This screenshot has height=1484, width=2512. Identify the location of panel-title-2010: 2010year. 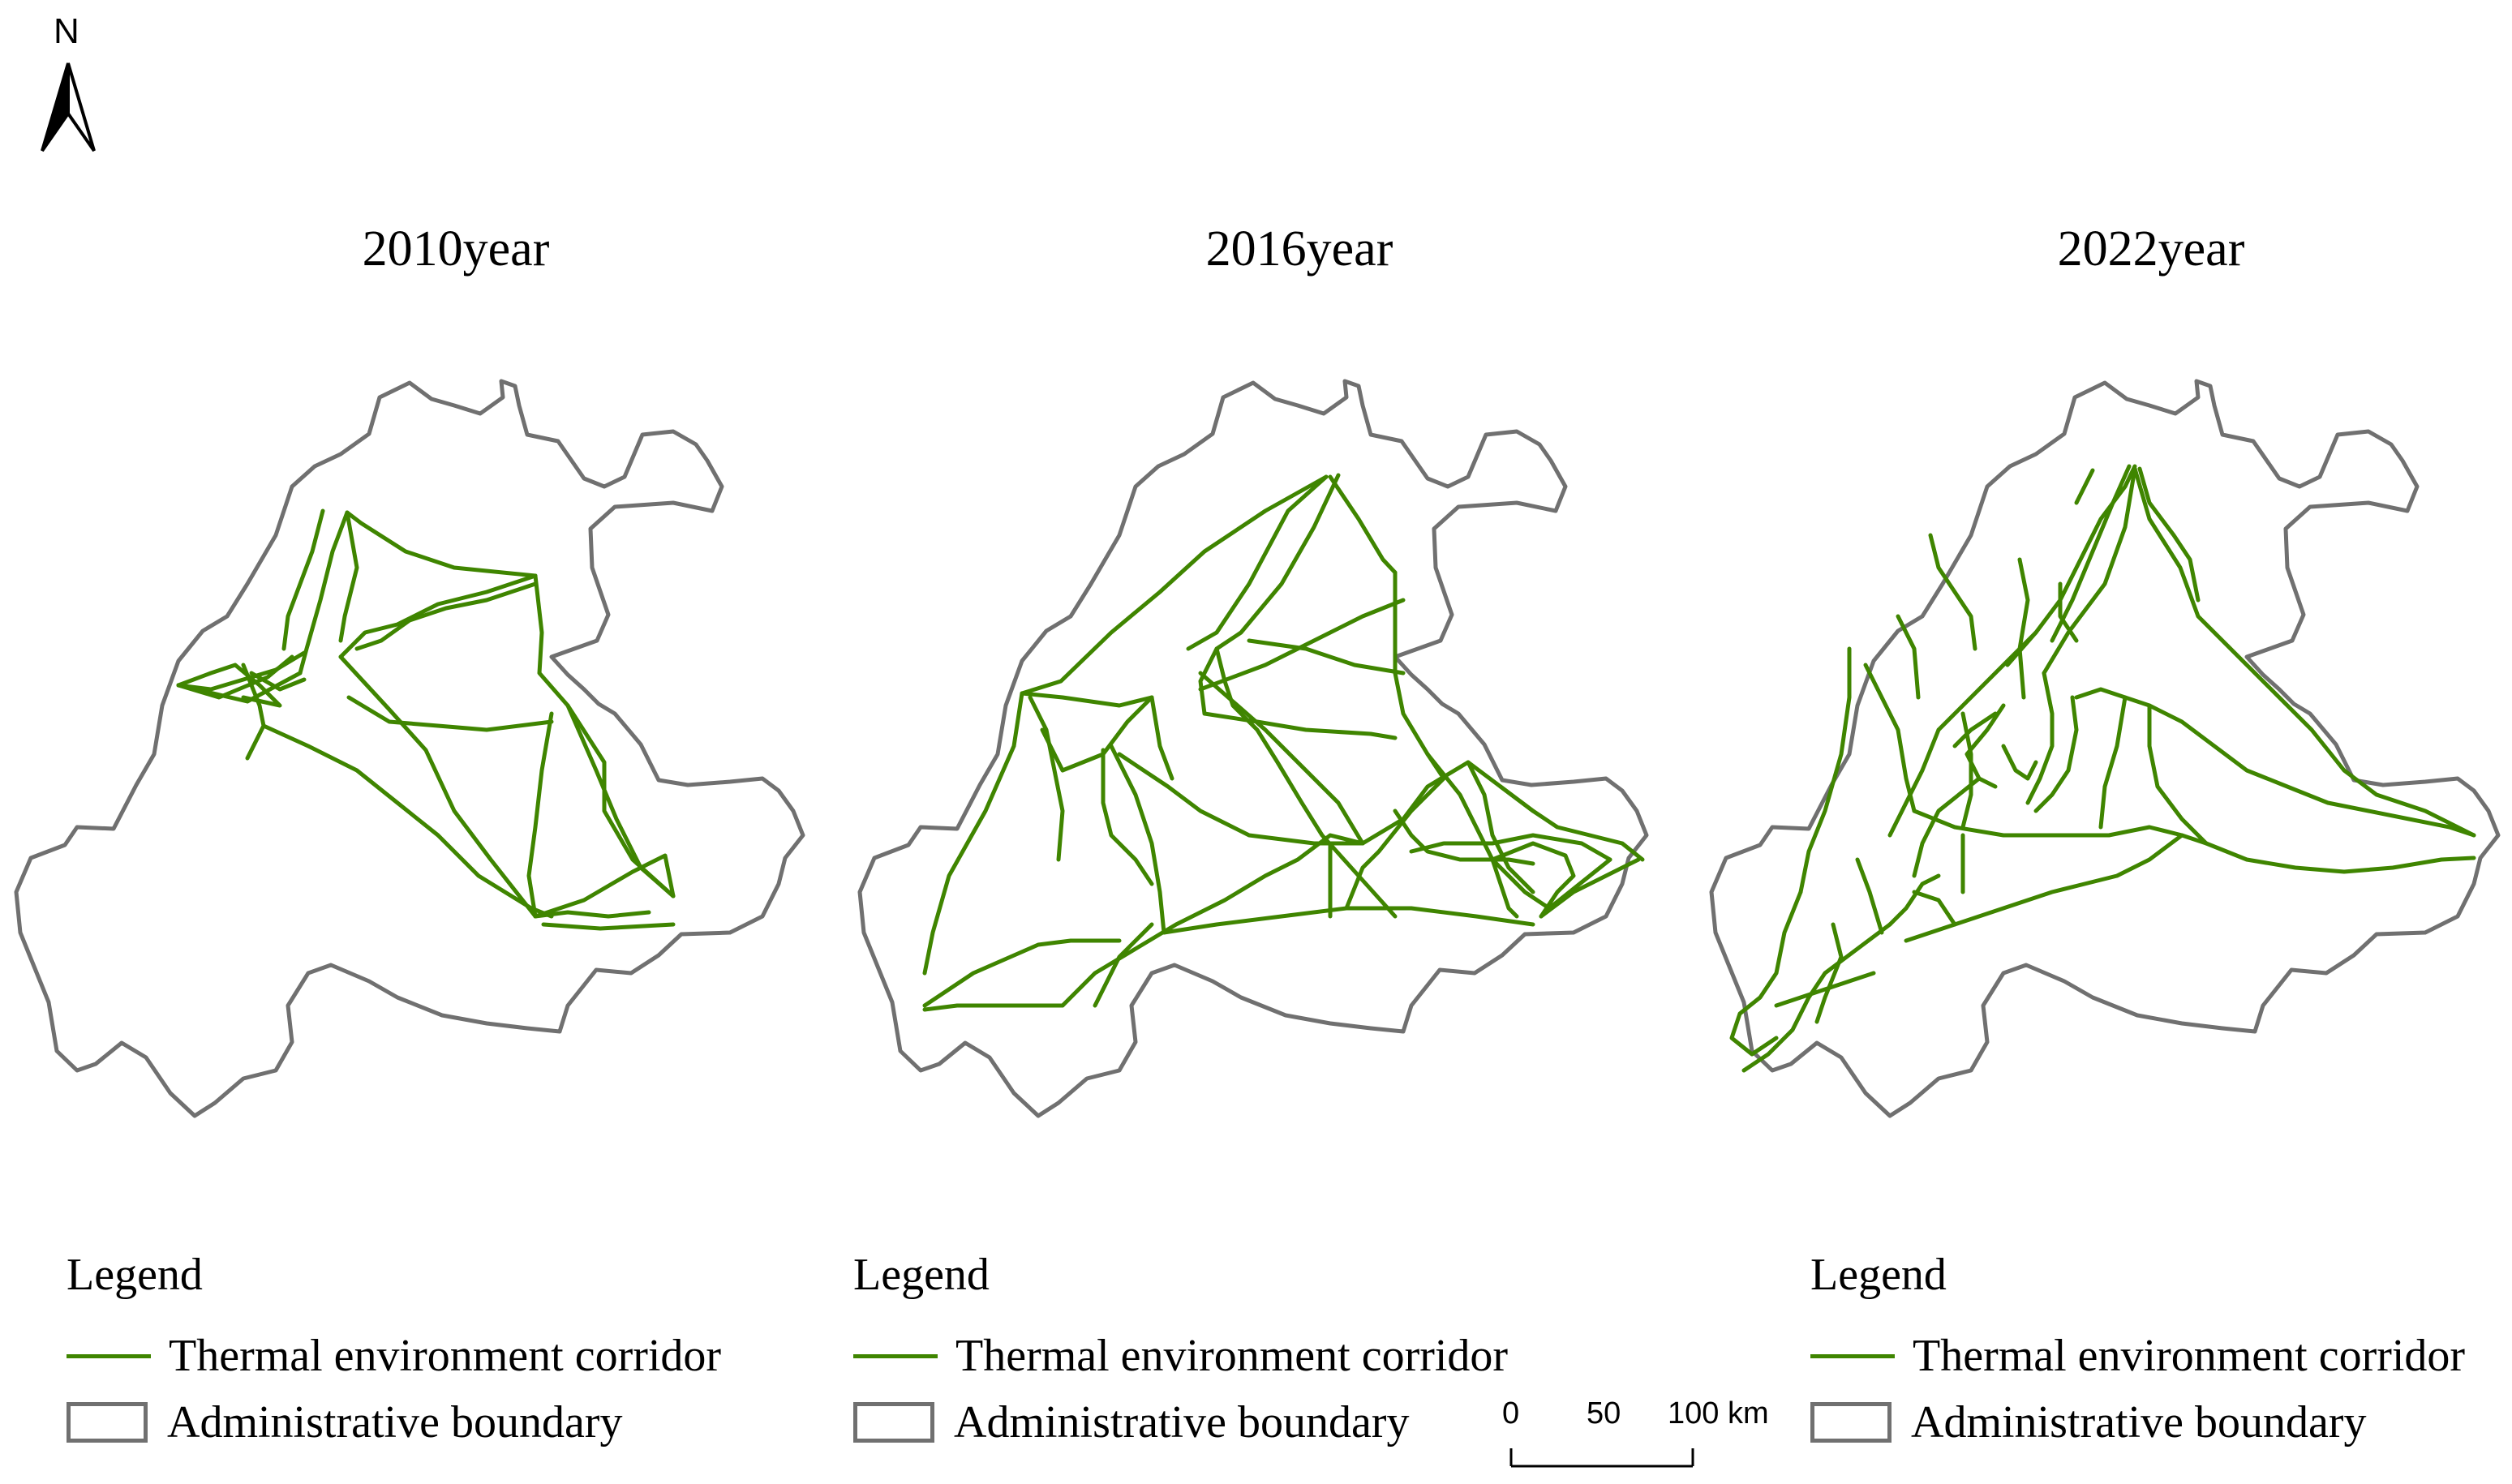
(456, 249).